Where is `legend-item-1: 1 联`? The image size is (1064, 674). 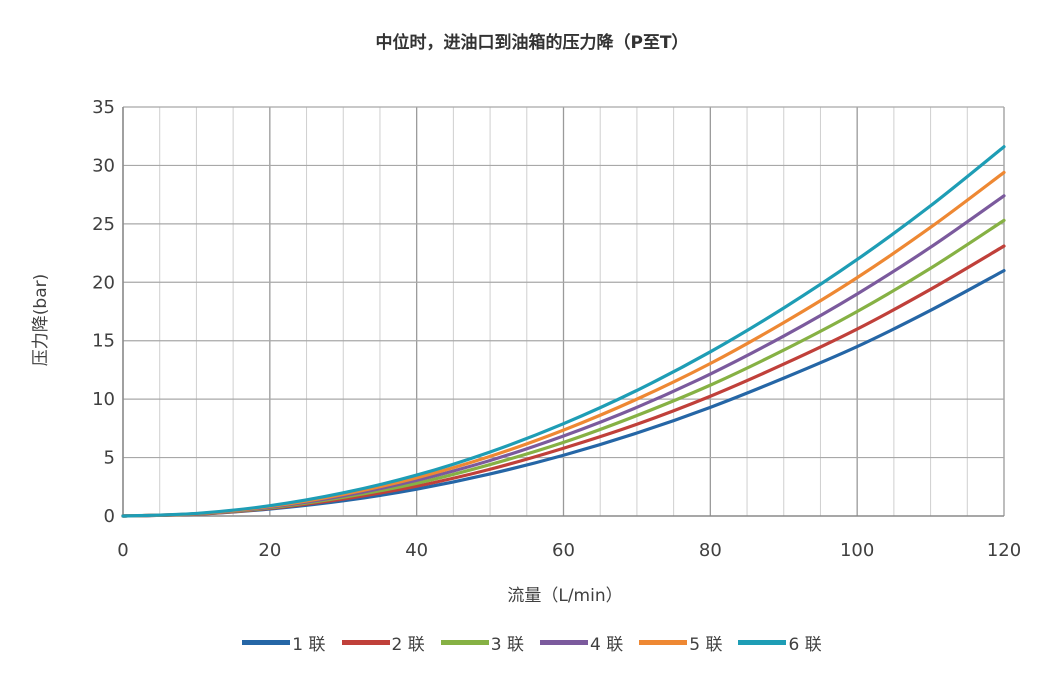 legend-item-1: 1 联 is located at coordinates (284, 642).